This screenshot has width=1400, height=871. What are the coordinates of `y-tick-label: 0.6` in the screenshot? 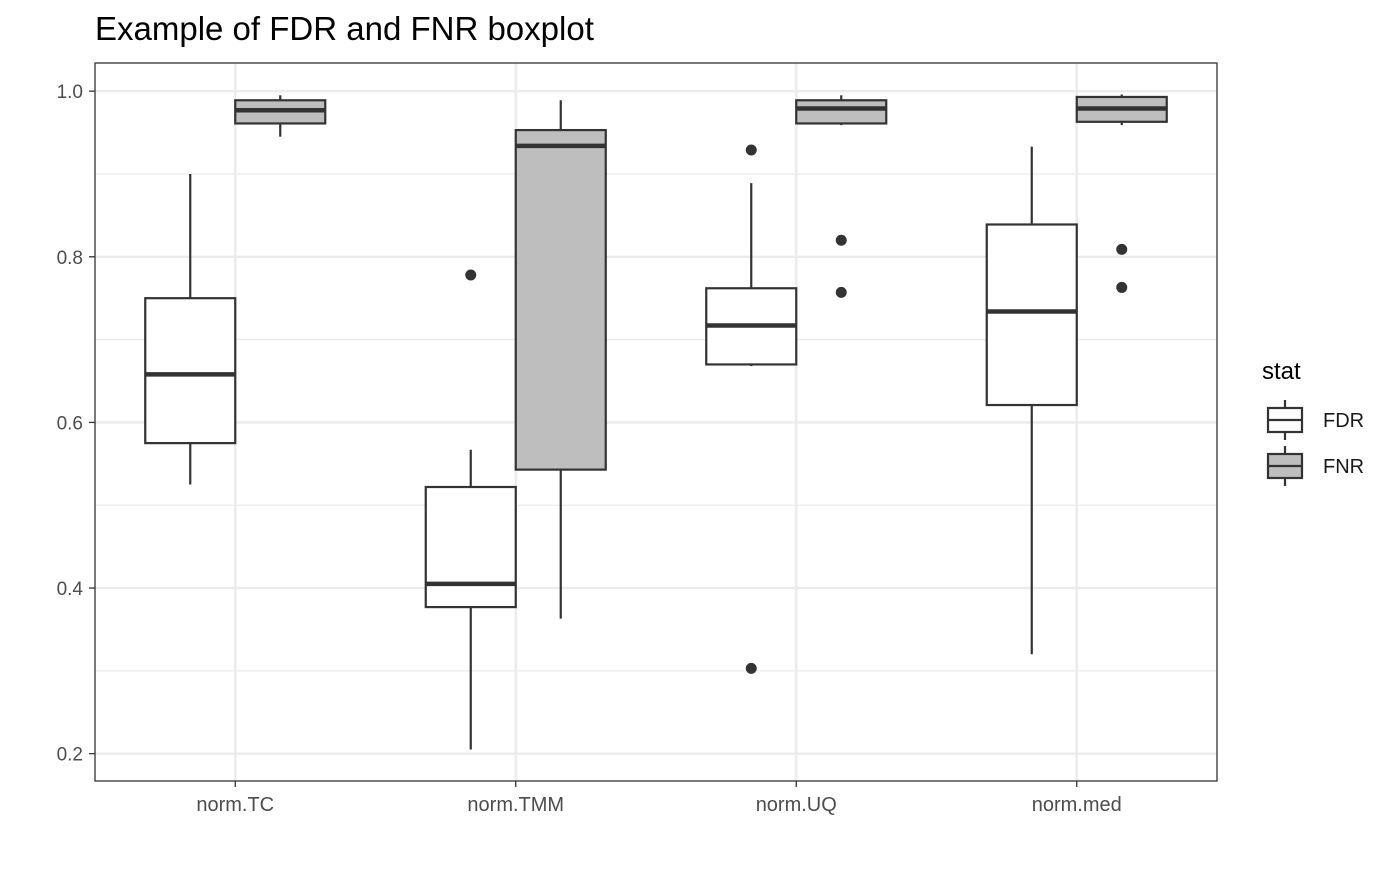 It's located at (70, 423).